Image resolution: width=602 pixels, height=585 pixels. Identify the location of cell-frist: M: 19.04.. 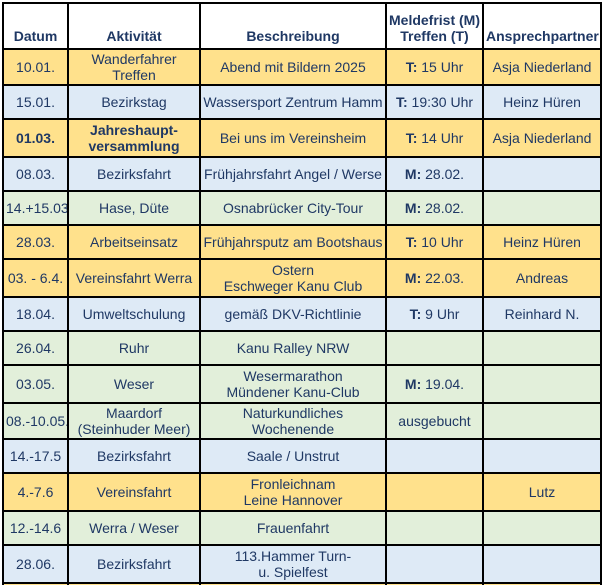
(434, 384).